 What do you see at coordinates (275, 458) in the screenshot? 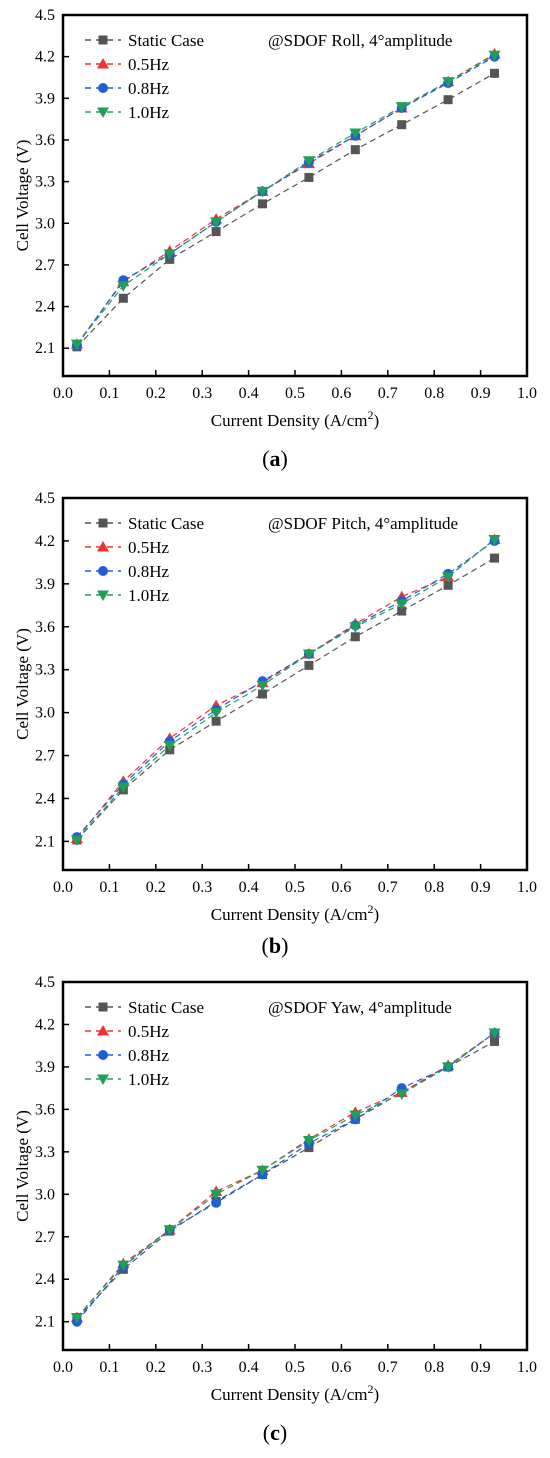
I see `panel-caption: (a)` at bounding box center [275, 458].